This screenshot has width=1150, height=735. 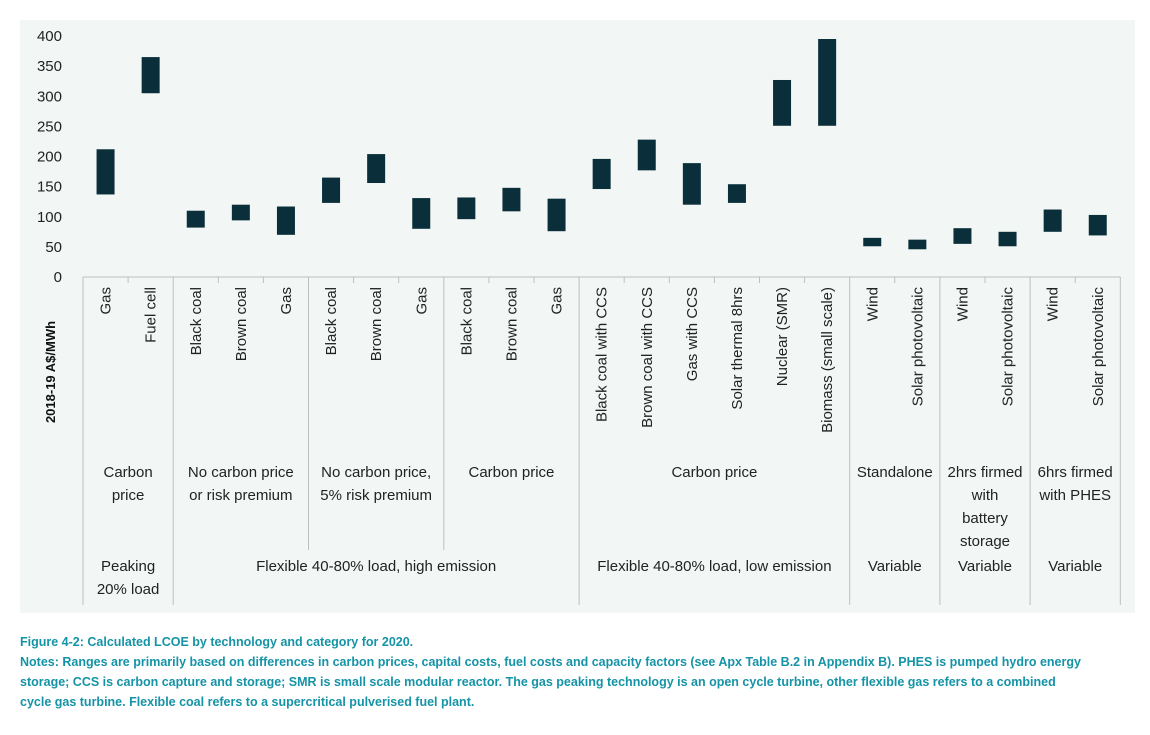 I want to click on group-label-level1: 5% risk premium, so click(x=376, y=495).